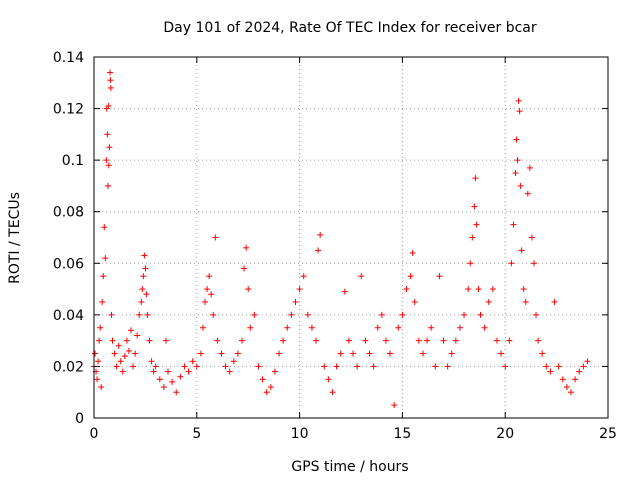 The image size is (640, 480). What do you see at coordinates (349, 467) in the screenshot?
I see `x-axis-label: GPS time / hours` at bounding box center [349, 467].